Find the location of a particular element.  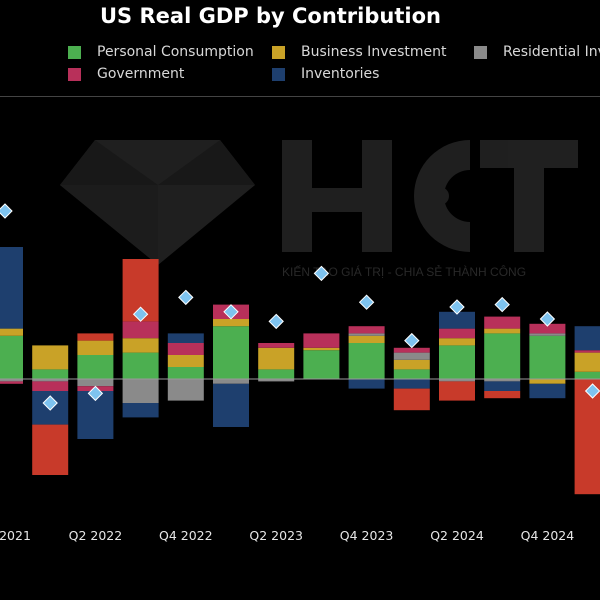

legend-item-personal-consumption: Personal Consumption is located at coordinates (161, 52).